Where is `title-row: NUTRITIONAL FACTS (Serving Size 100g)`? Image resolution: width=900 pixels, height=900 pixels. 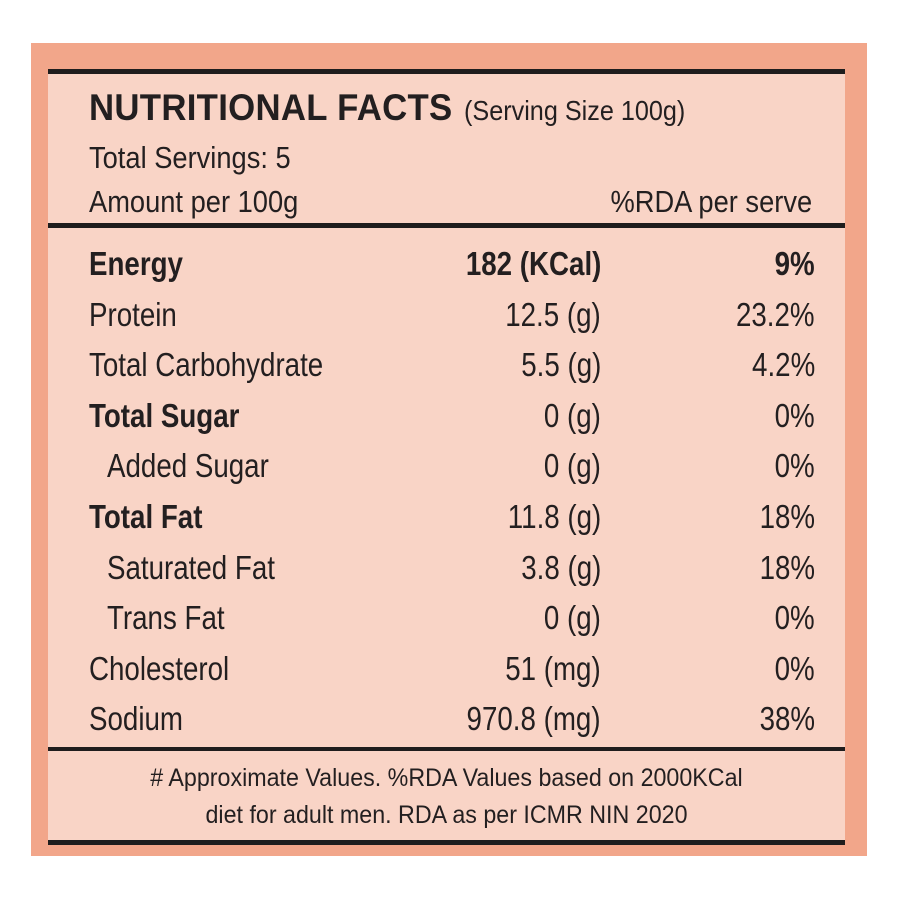
title-row: NUTRITIONAL FACTS (Serving Size 100g) is located at coordinates (399, 108).